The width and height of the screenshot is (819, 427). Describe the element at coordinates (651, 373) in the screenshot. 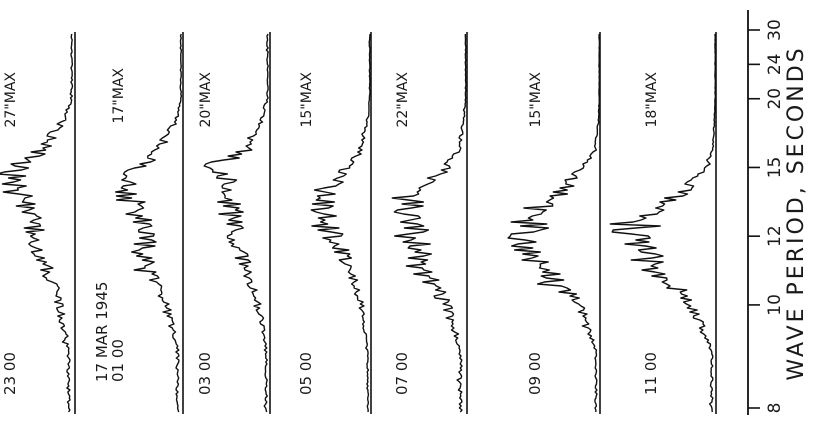

I see `time-label: 11 00` at that location.